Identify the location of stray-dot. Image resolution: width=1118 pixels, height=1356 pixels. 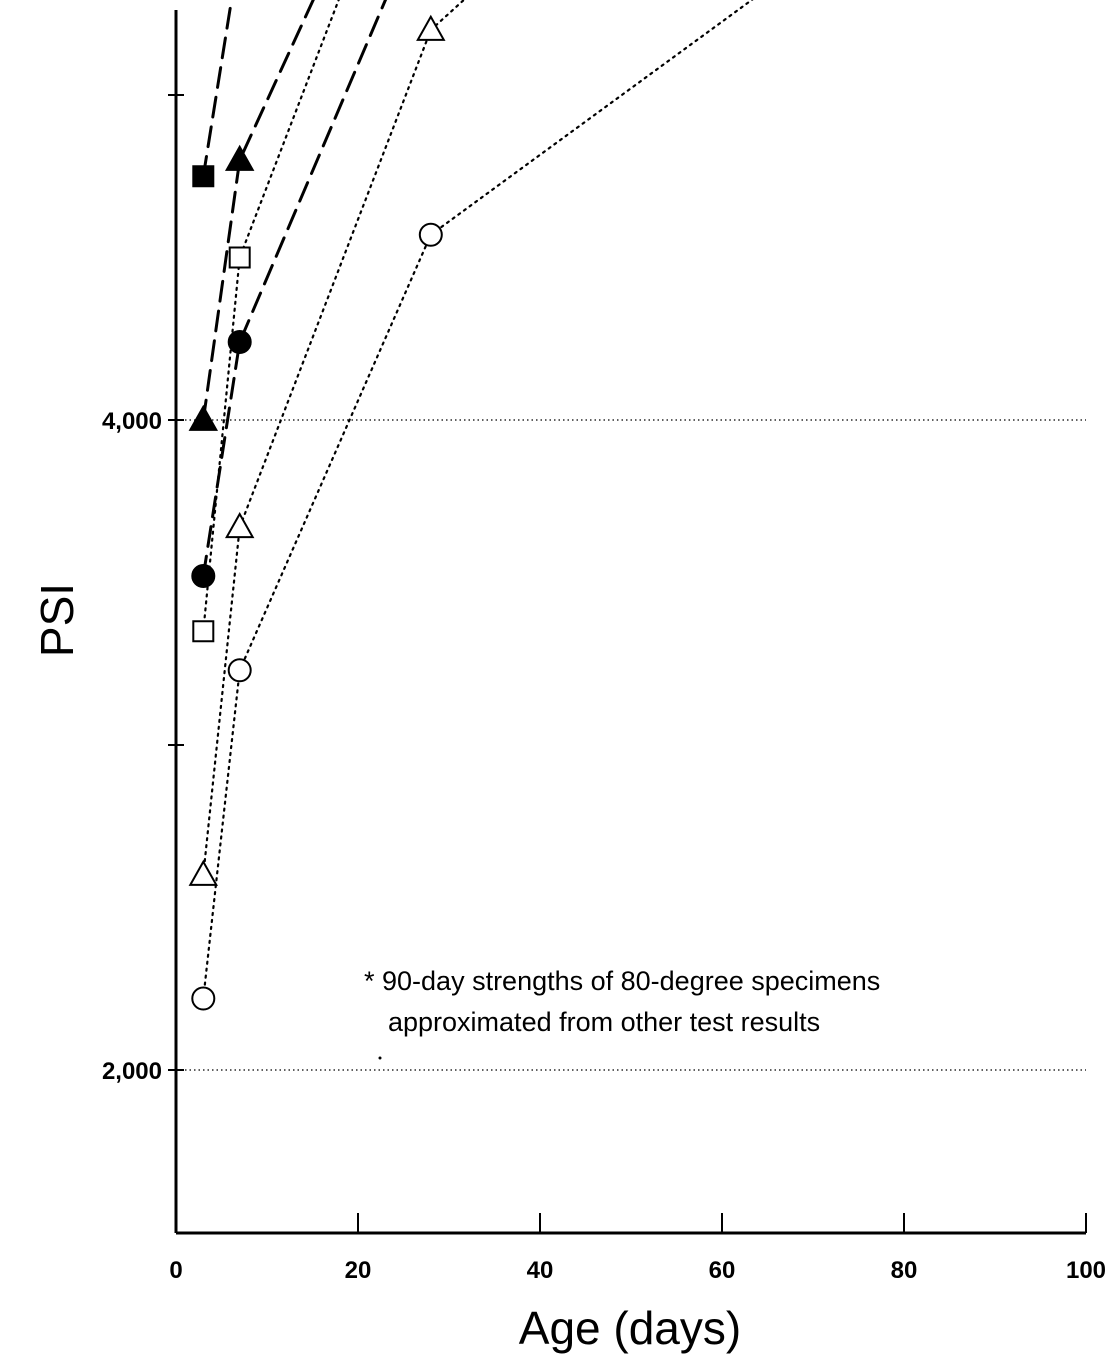
(380, 1058).